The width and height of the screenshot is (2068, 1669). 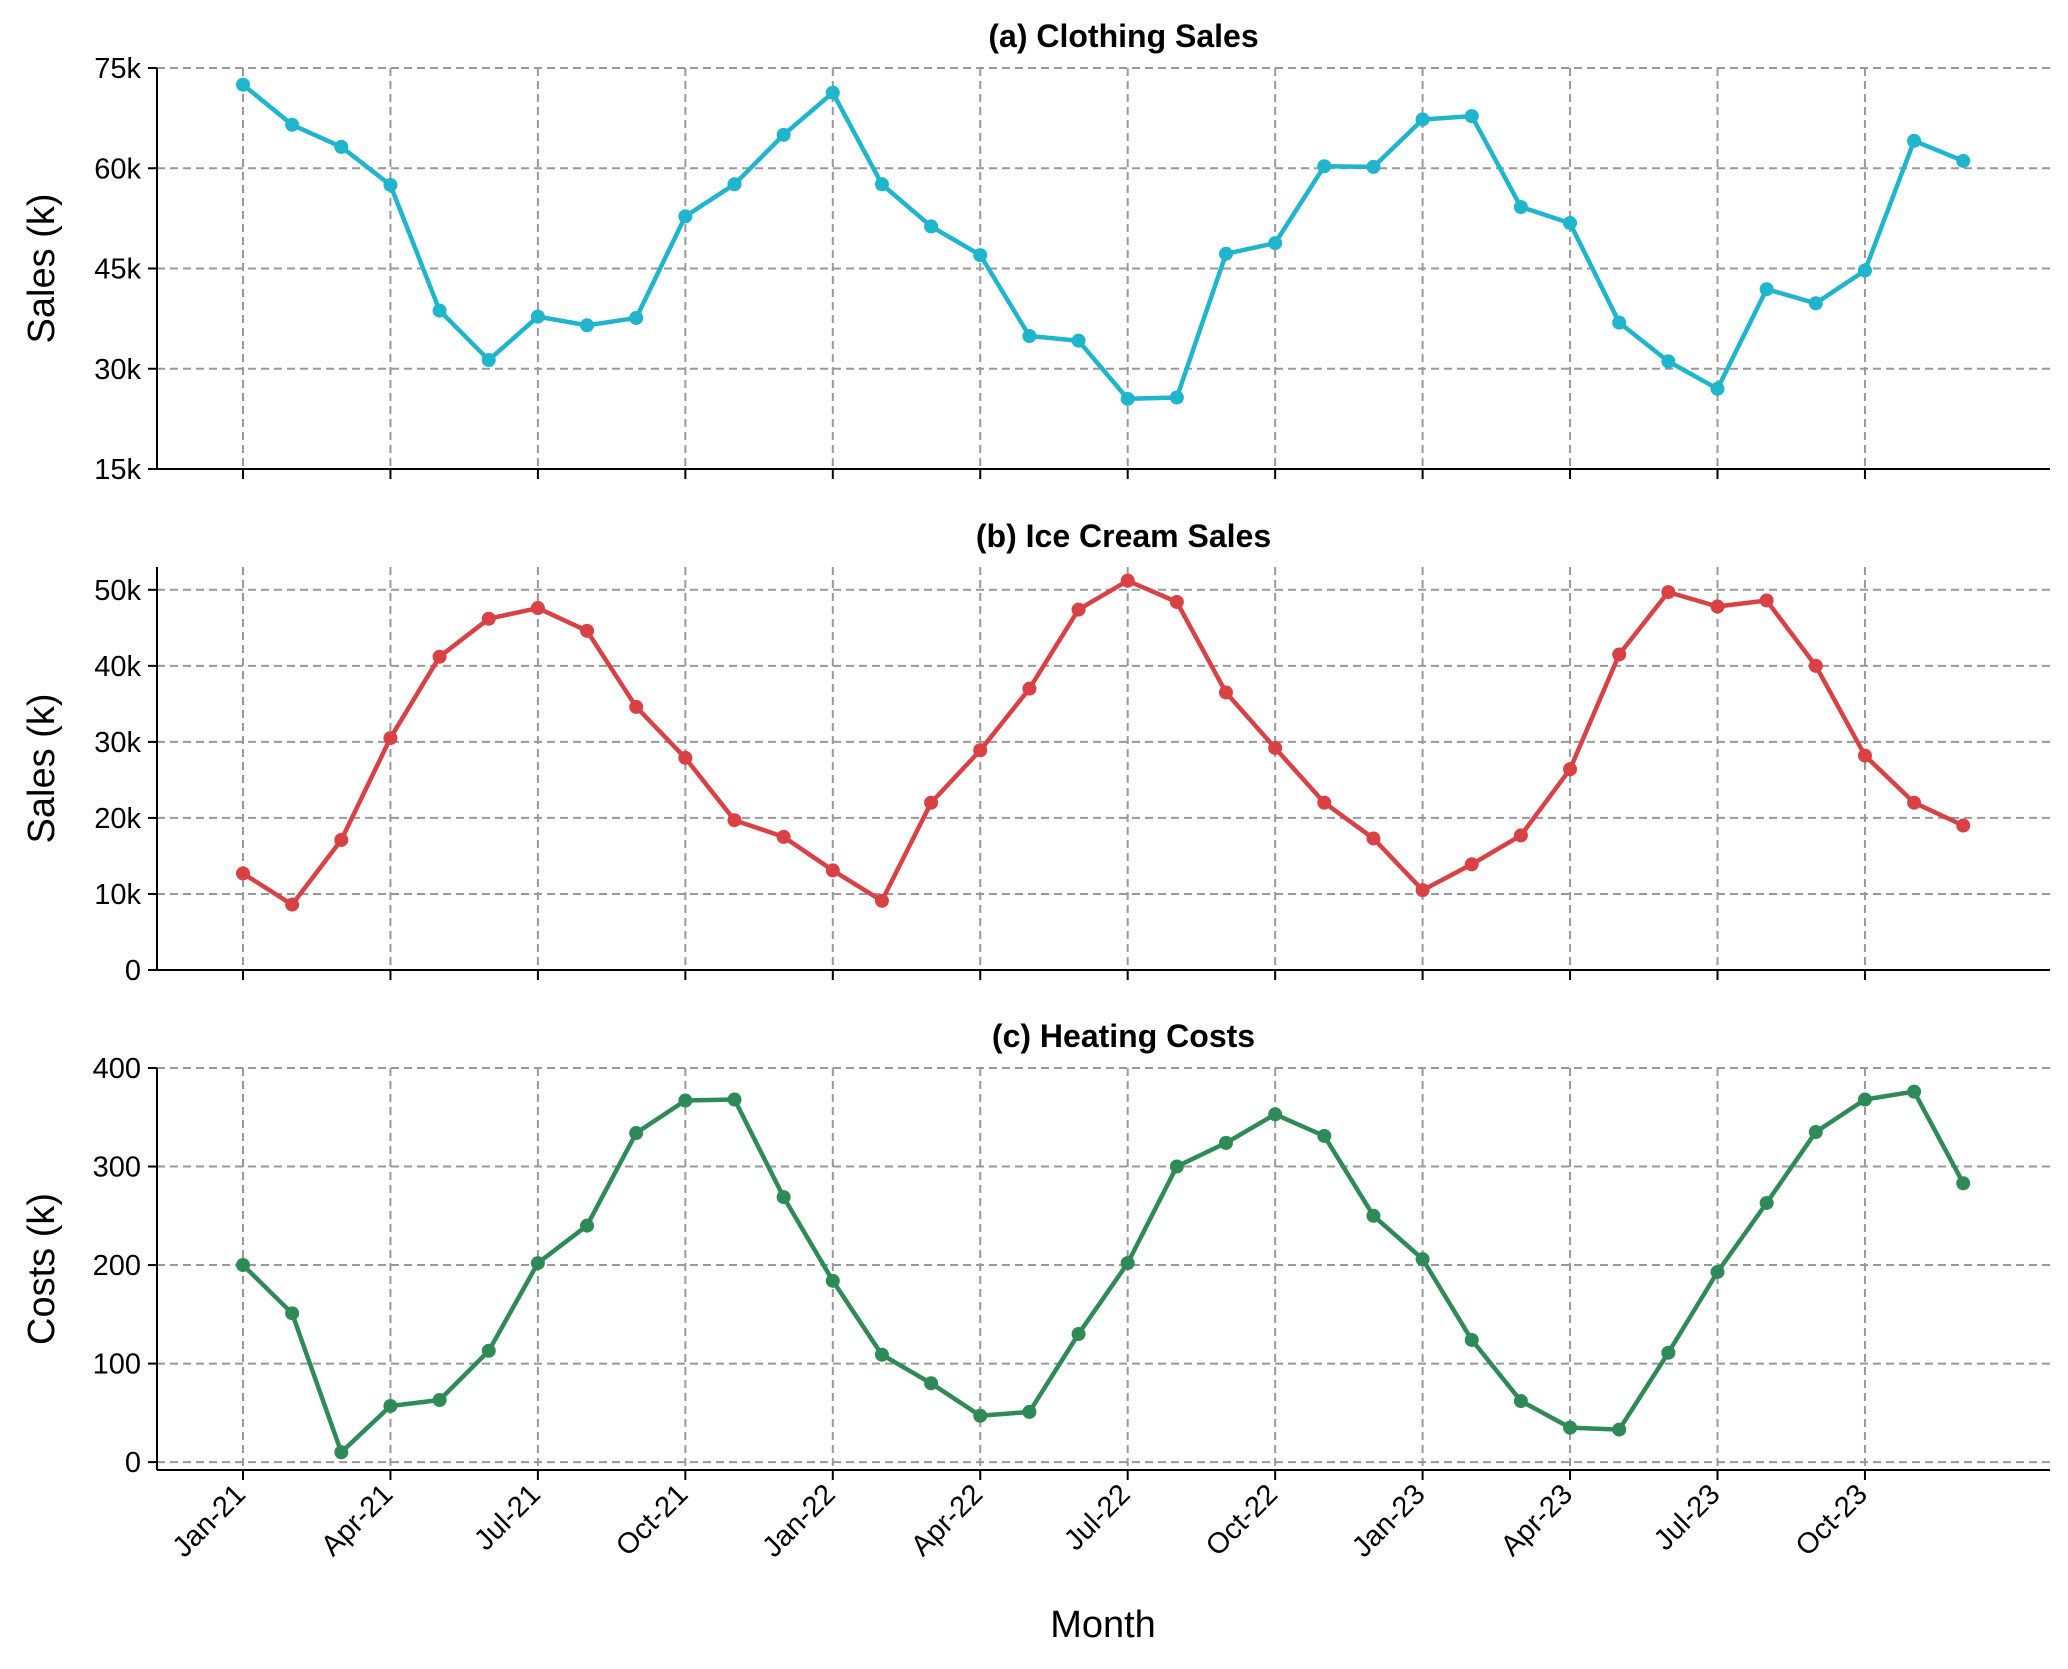 I want to click on x-tick-label: Apr-21, so click(x=357, y=1520).